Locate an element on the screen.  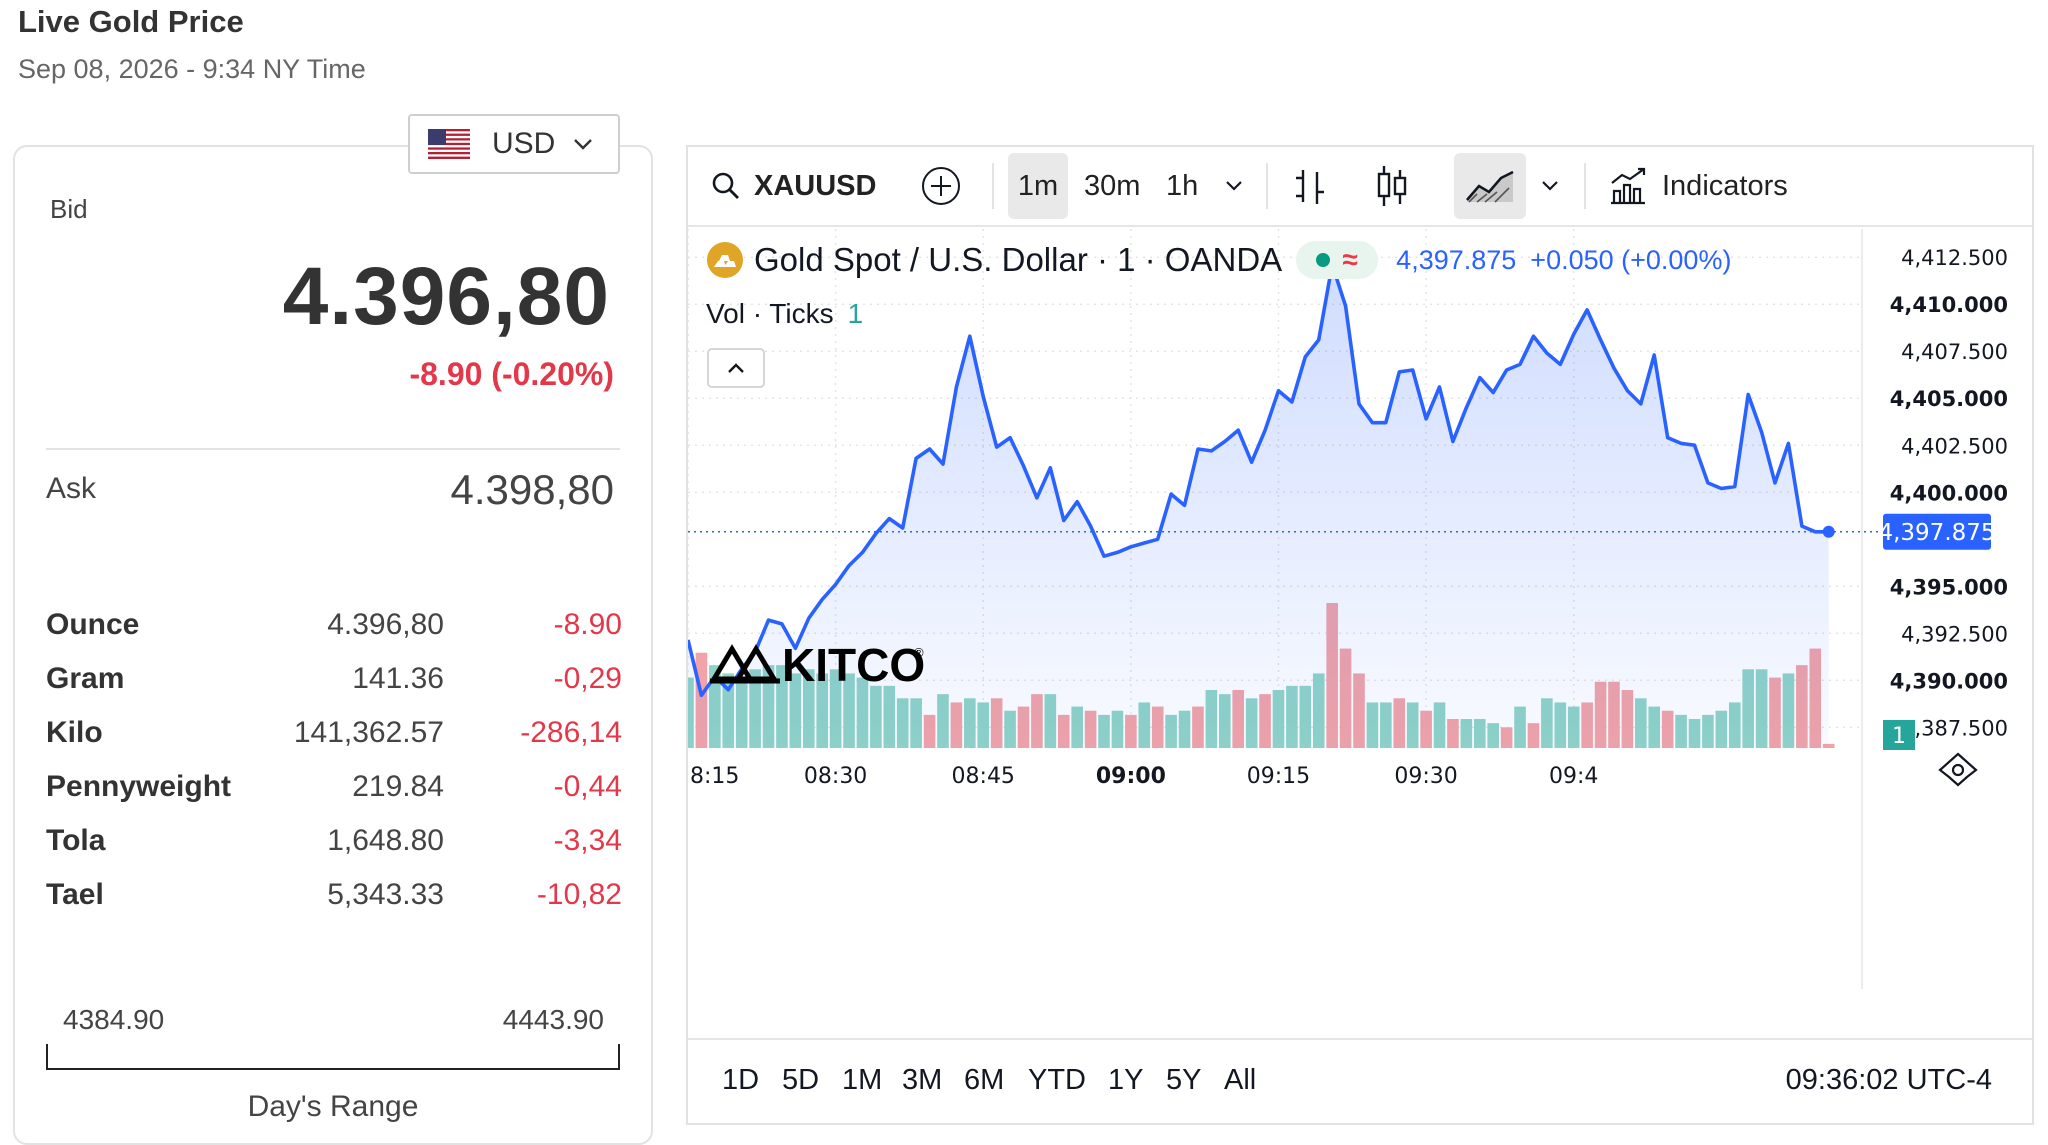
interval-dropdown is located at coordinates (1234, 186).